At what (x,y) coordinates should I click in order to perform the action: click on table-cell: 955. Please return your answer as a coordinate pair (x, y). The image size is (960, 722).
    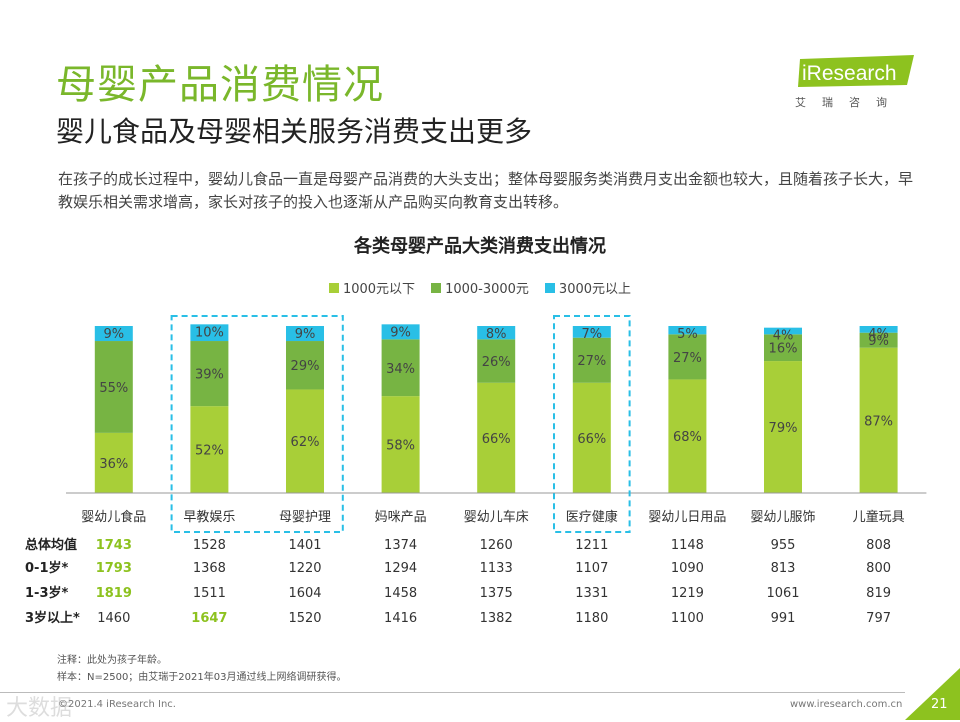
    Looking at the image, I should click on (783, 545).